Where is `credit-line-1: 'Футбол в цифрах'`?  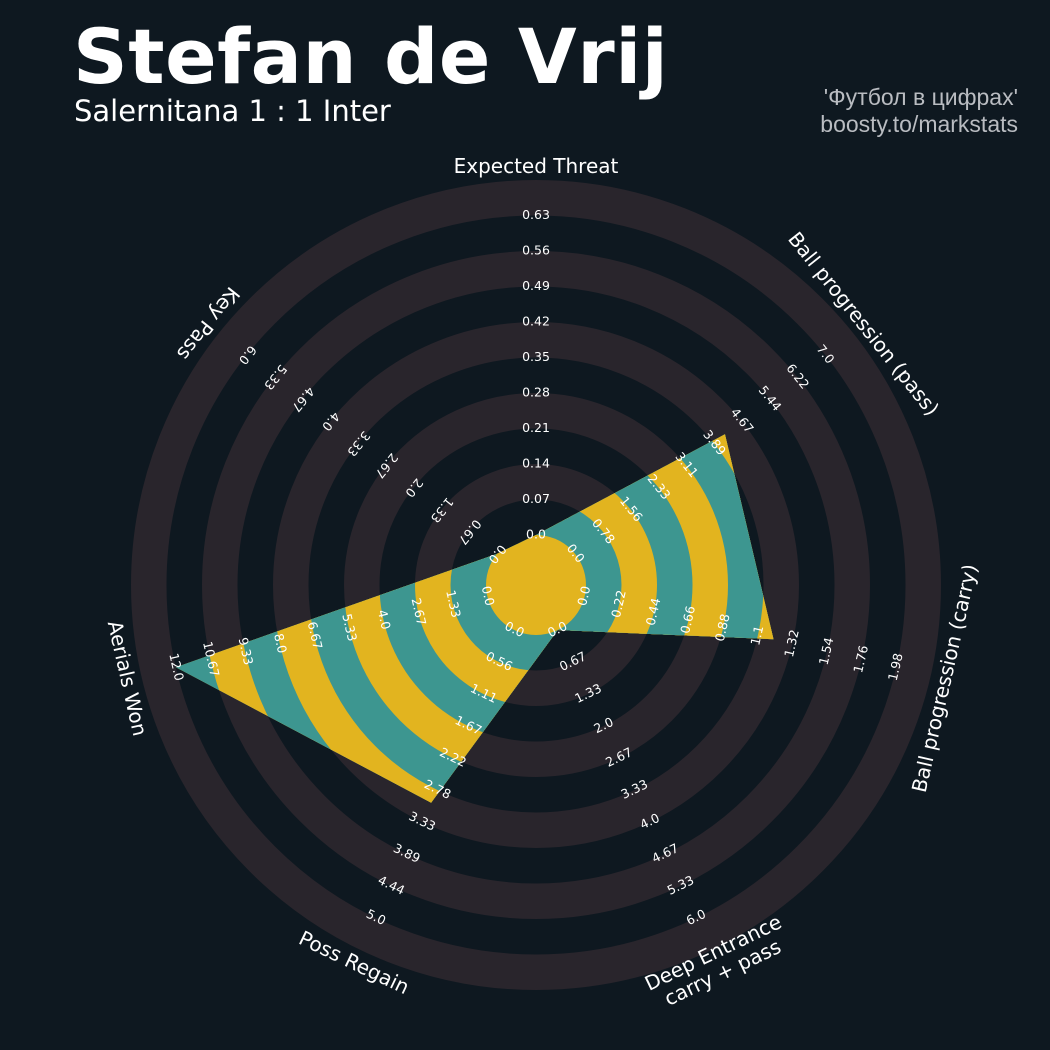 credit-line-1: 'Футбол в цифрах' is located at coordinates (920, 97).